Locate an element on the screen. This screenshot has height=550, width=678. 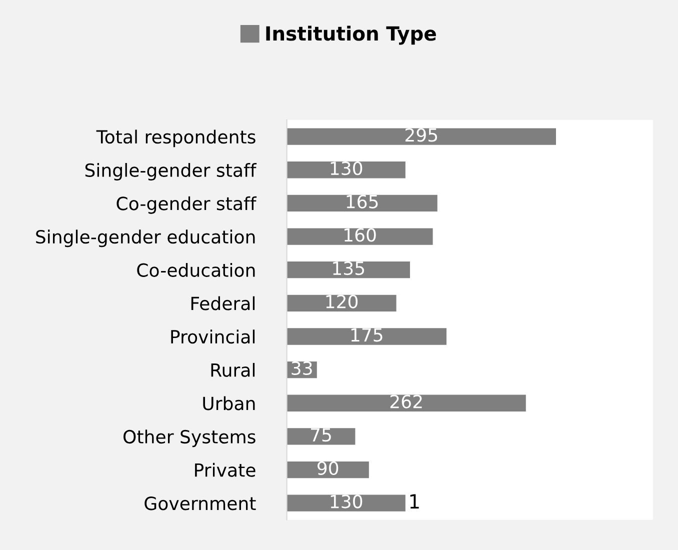
data-label: 160 is located at coordinates (360, 235).